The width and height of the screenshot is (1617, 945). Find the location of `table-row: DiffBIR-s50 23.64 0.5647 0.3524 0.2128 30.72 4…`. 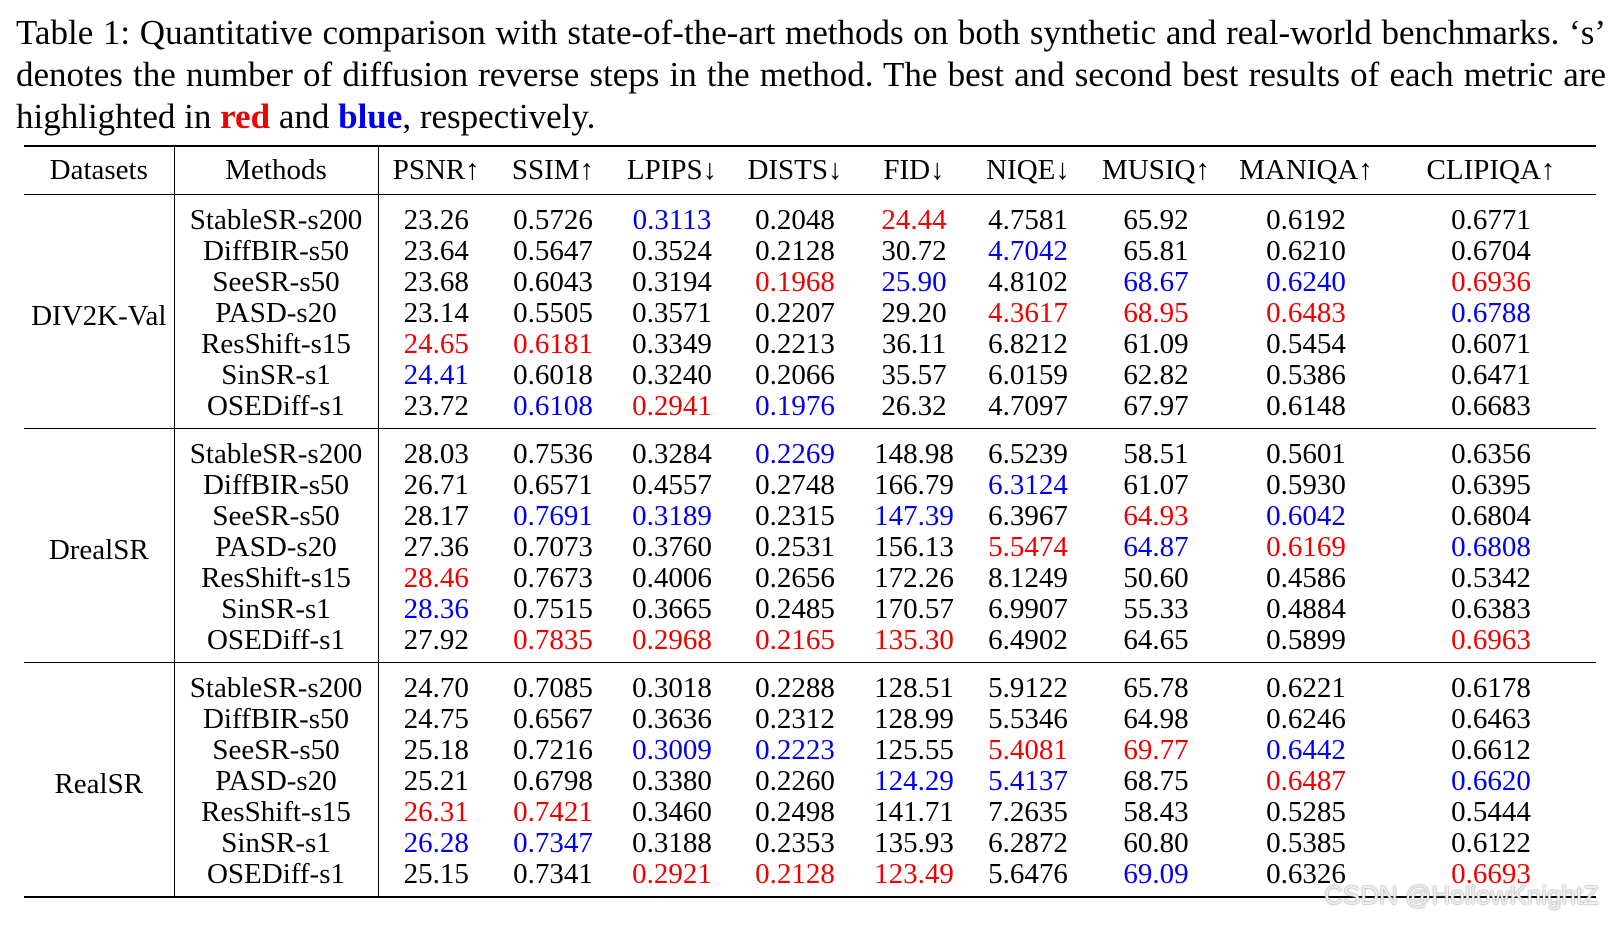

table-row: DiffBIR-s50 23.64 0.5647 0.3524 0.2128 30.72 4… is located at coordinates (810, 251).